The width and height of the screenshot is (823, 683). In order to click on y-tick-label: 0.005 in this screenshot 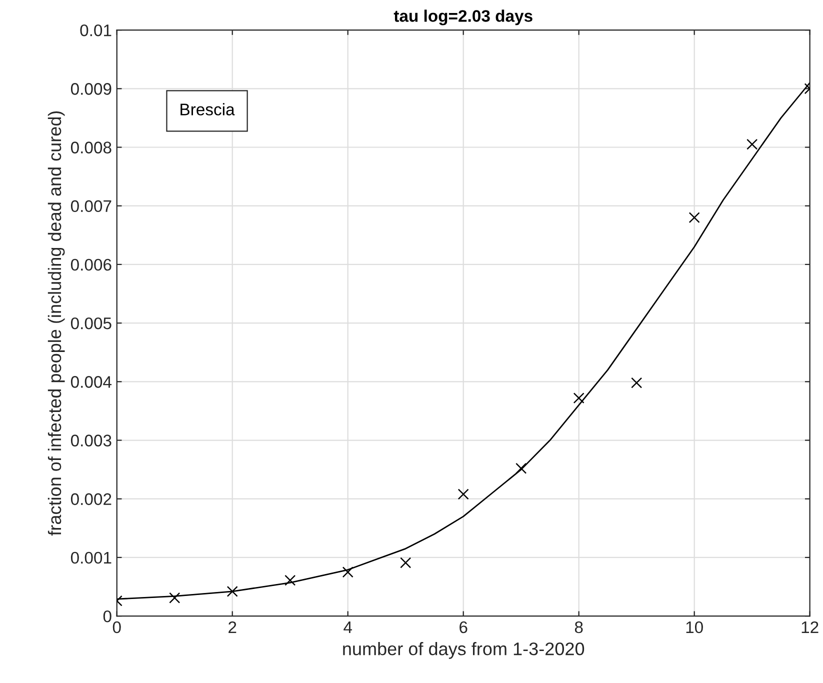, I will do `click(91, 323)`.